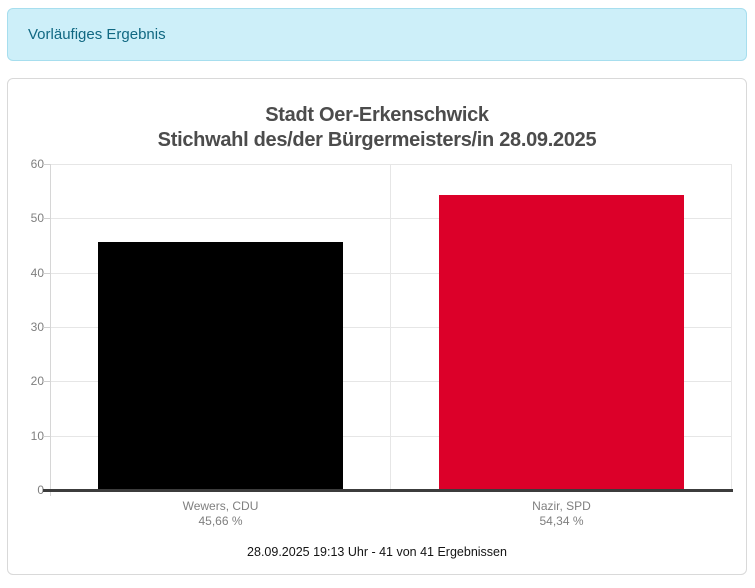 The image size is (755, 588). Describe the element at coordinates (40, 490) in the screenshot. I see `y-axis-label-0: 0` at that location.